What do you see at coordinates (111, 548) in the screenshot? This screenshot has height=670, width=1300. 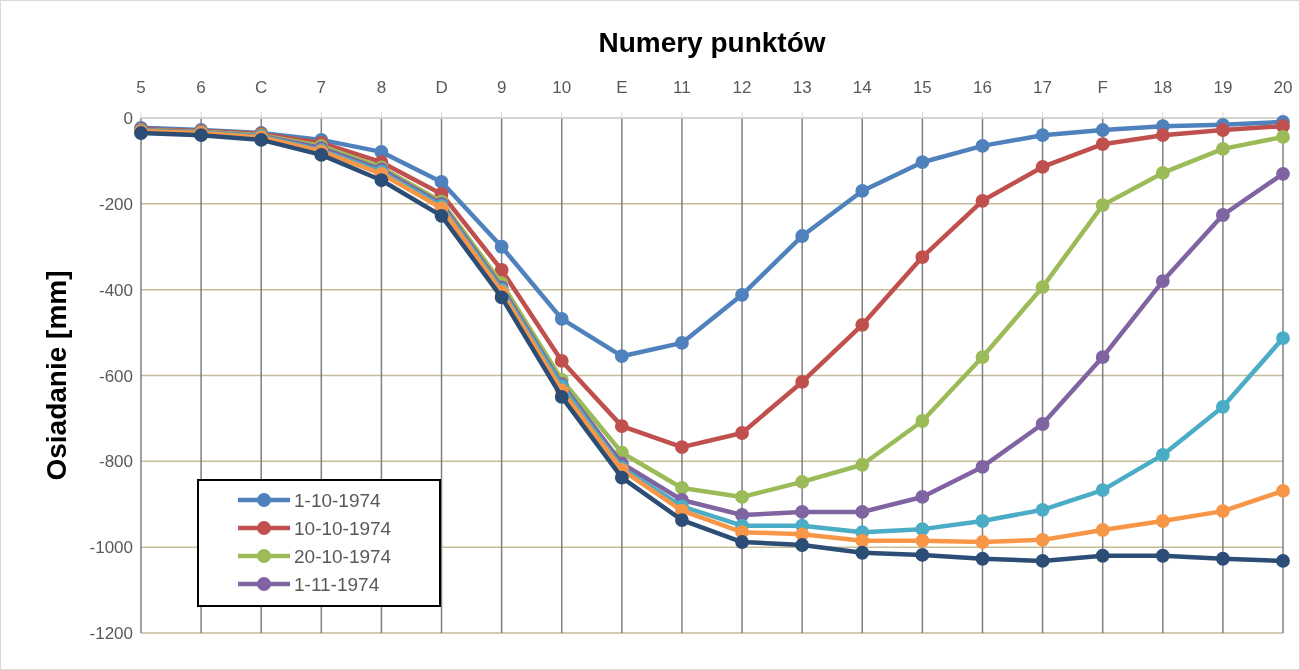 I see `y-tick-label: -1000` at bounding box center [111, 548].